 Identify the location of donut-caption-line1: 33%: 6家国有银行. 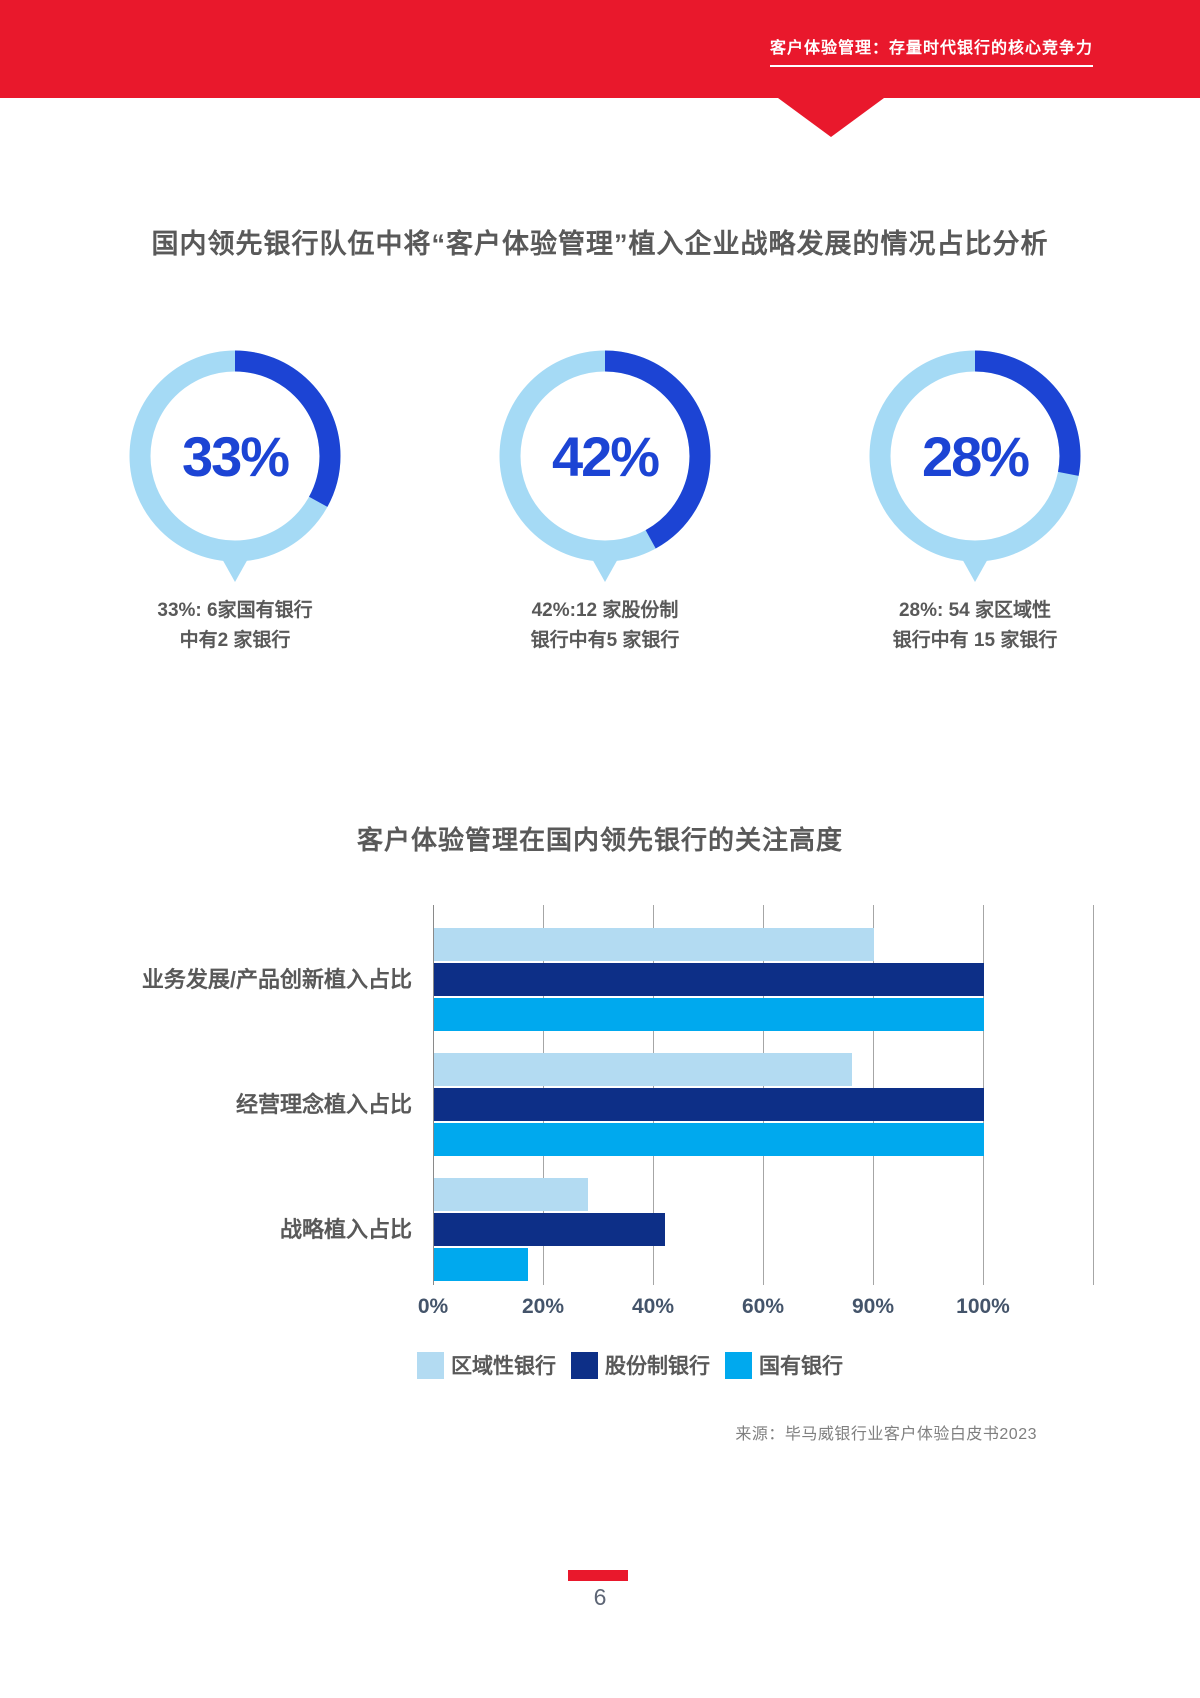
(235, 610).